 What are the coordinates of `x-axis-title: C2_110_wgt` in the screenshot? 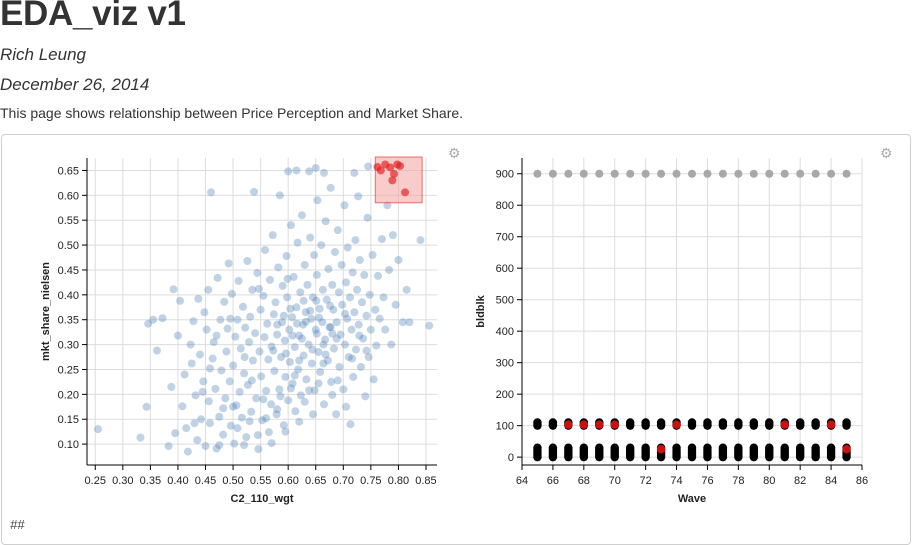 It's located at (262, 499).